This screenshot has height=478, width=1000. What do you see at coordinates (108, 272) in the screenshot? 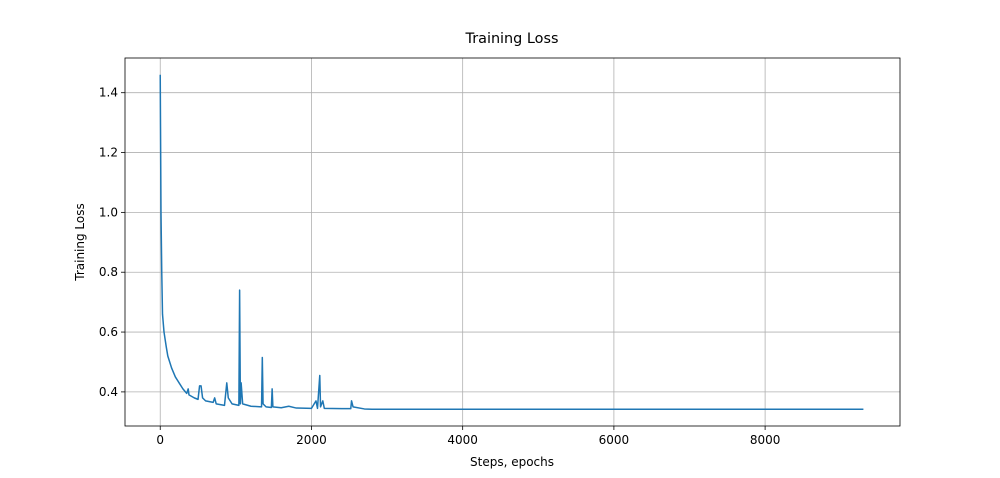
I see `y-tick-label: 0.8` at bounding box center [108, 272].